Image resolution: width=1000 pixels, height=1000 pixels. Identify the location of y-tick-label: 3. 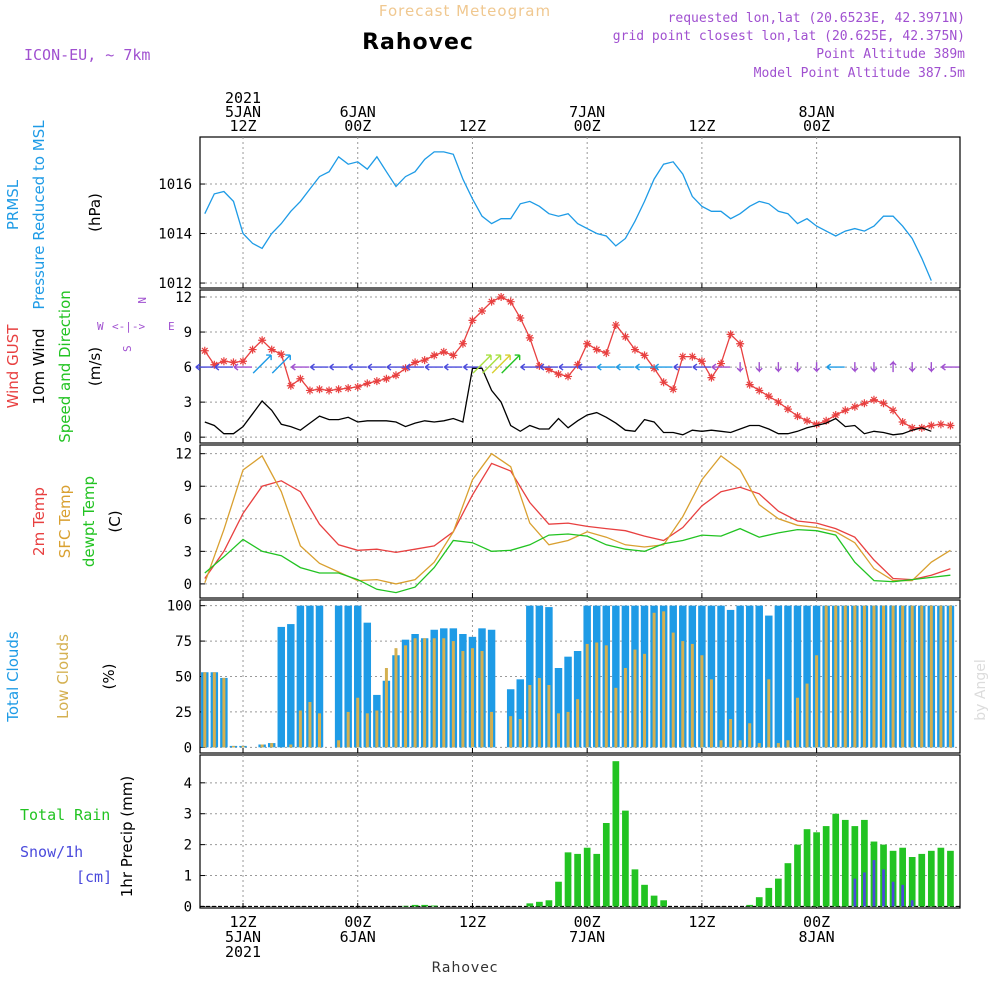
(188, 403).